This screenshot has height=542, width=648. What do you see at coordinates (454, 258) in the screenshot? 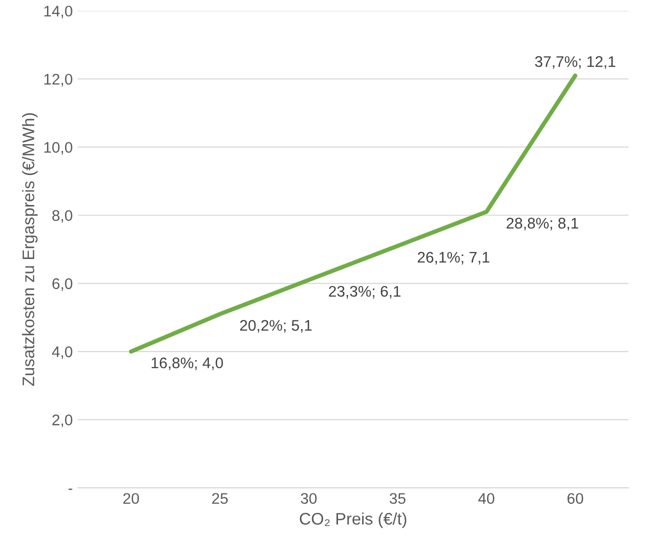
I see `data-label: 26,1%; 7,1` at bounding box center [454, 258].